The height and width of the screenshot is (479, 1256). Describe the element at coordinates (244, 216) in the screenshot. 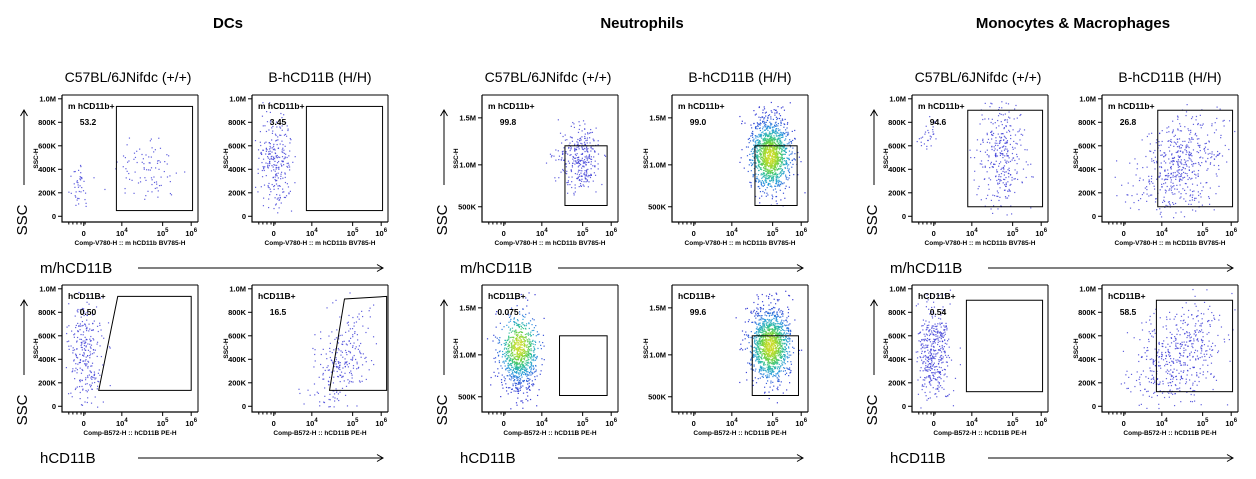

I see `y-tick-label: 0` at that location.